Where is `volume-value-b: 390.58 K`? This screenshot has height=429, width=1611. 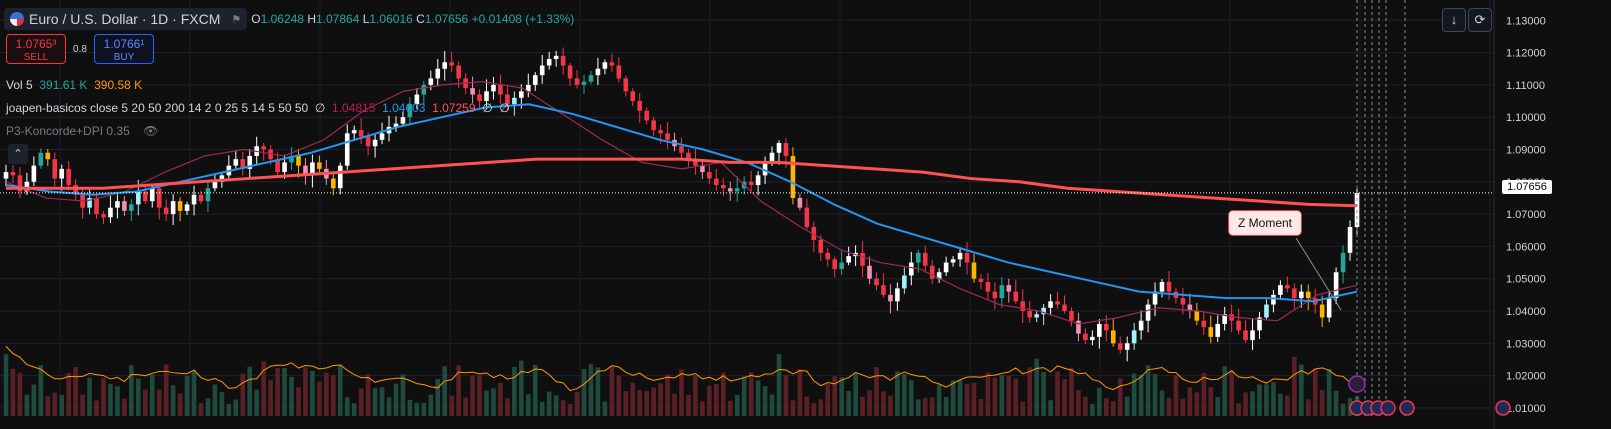
volume-value-b: 390.58 K is located at coordinates (118, 85).